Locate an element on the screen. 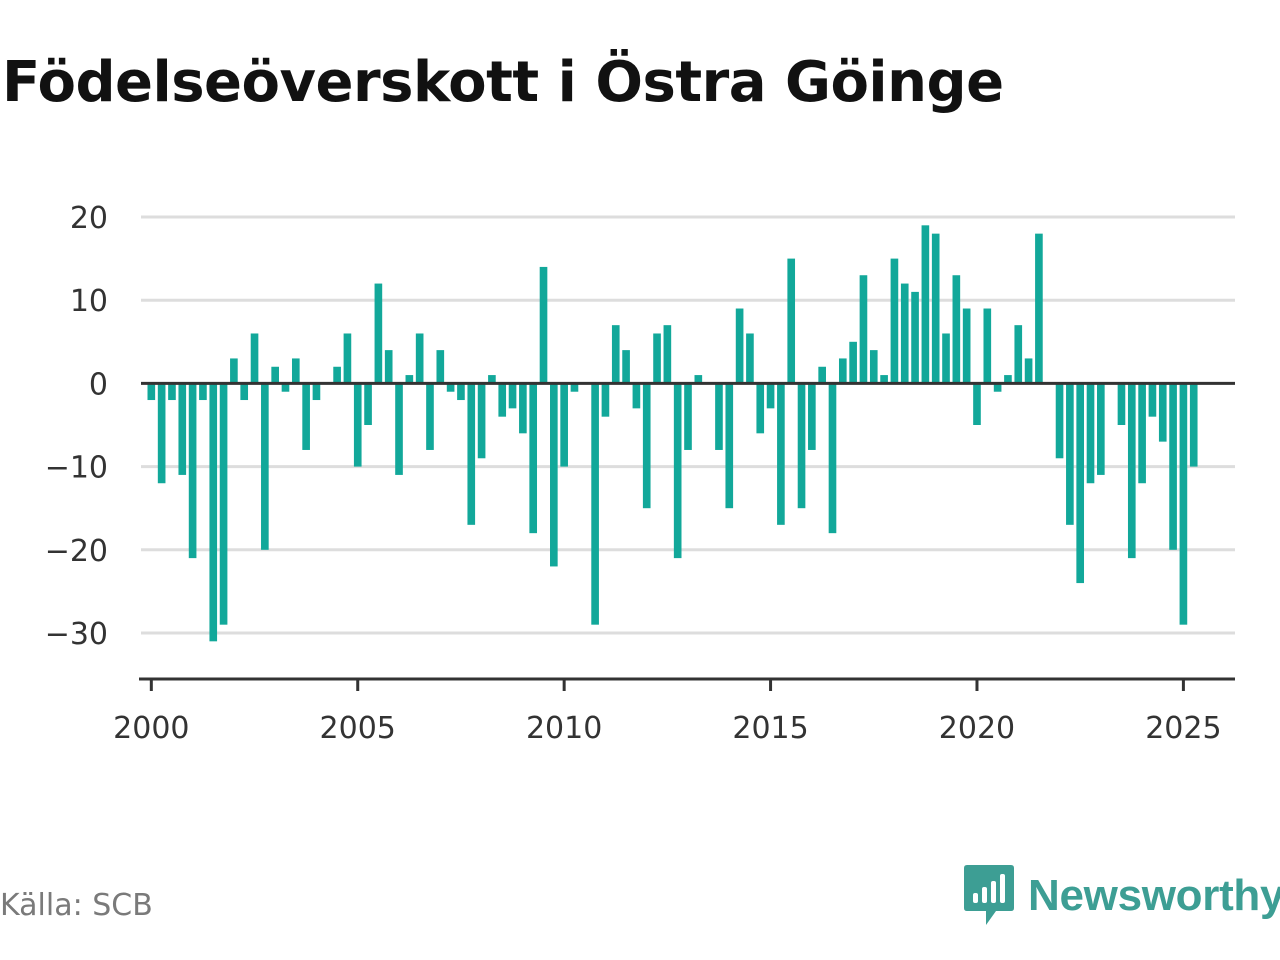  x-tick-label: 2015 is located at coordinates (770, 728).